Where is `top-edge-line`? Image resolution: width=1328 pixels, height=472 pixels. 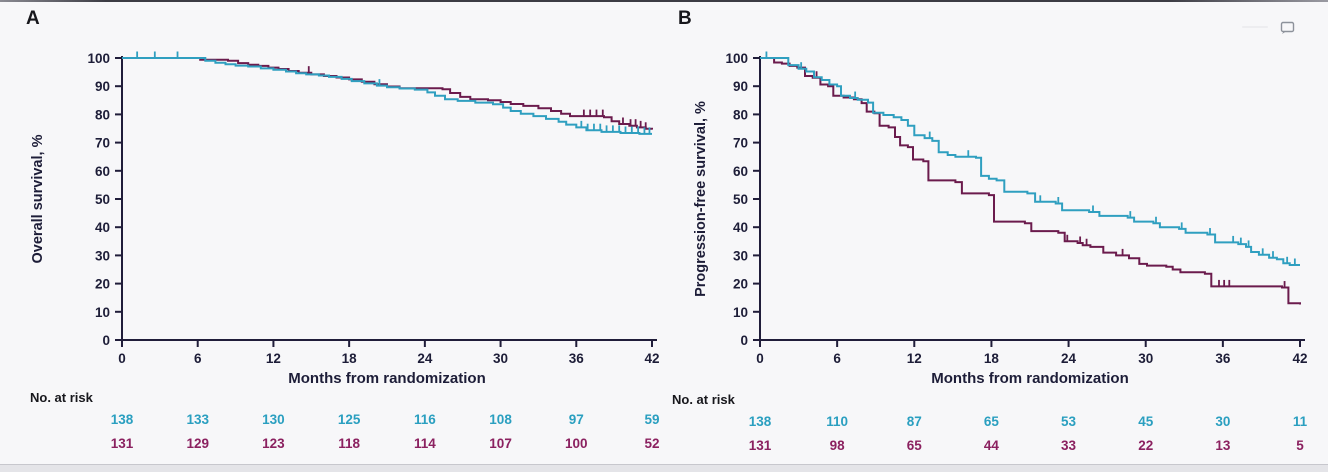 top-edge-line is located at coordinates (664, 1).